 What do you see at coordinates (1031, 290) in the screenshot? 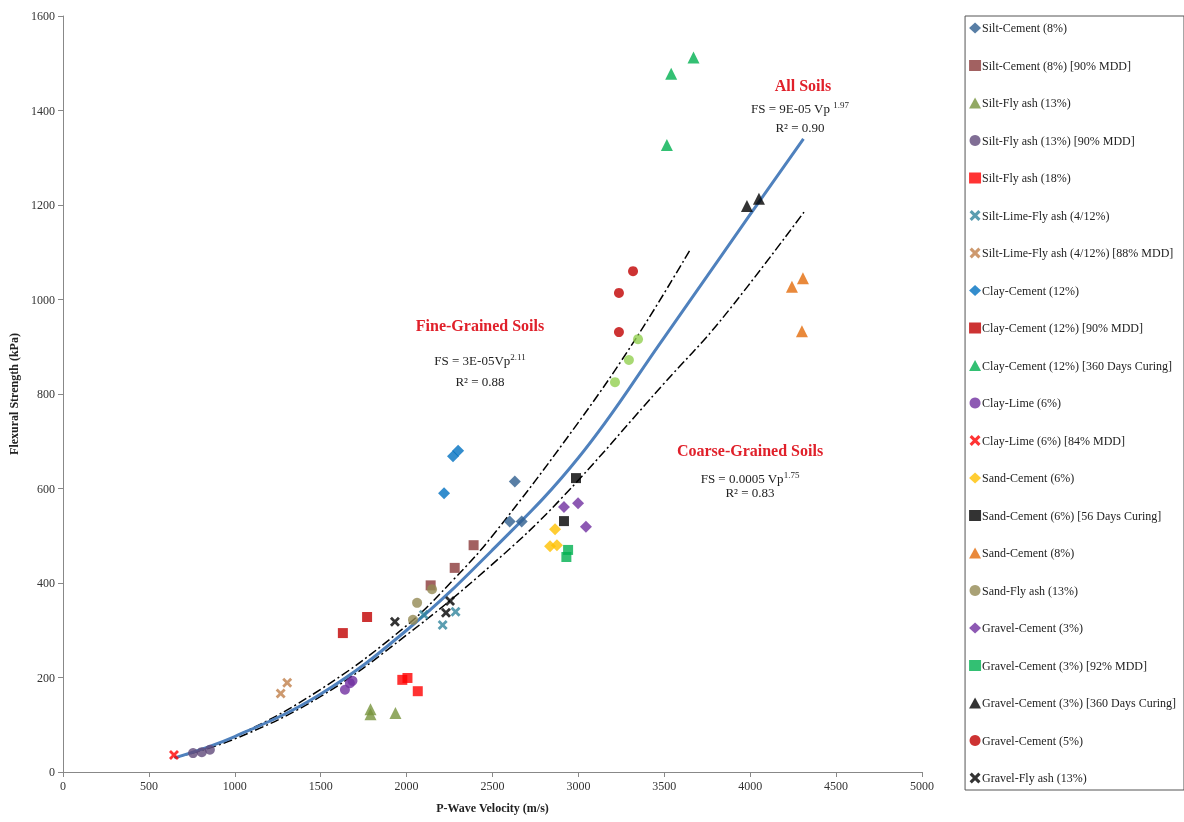
I see `legend-label: Clay-Cement (12%)` at bounding box center [1031, 290].